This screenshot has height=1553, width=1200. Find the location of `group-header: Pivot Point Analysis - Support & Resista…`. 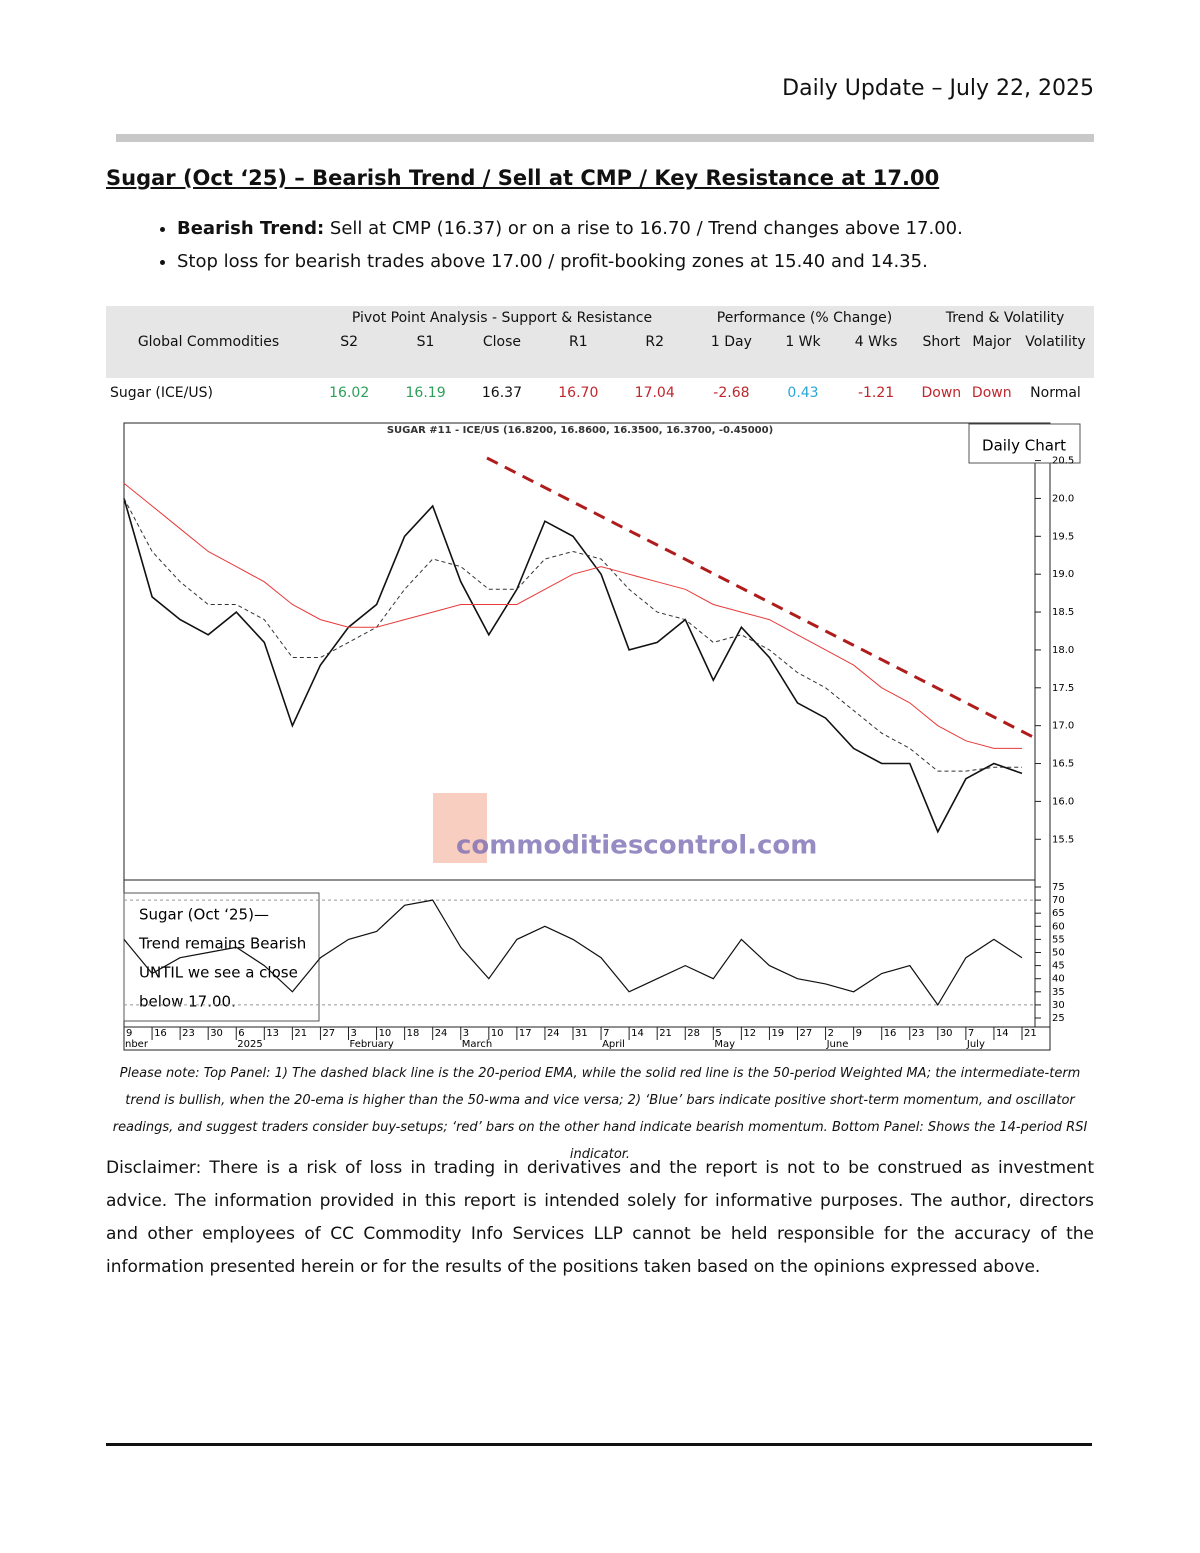

group-header: Pivot Point Analysis - Support & Resista… is located at coordinates (502, 318).